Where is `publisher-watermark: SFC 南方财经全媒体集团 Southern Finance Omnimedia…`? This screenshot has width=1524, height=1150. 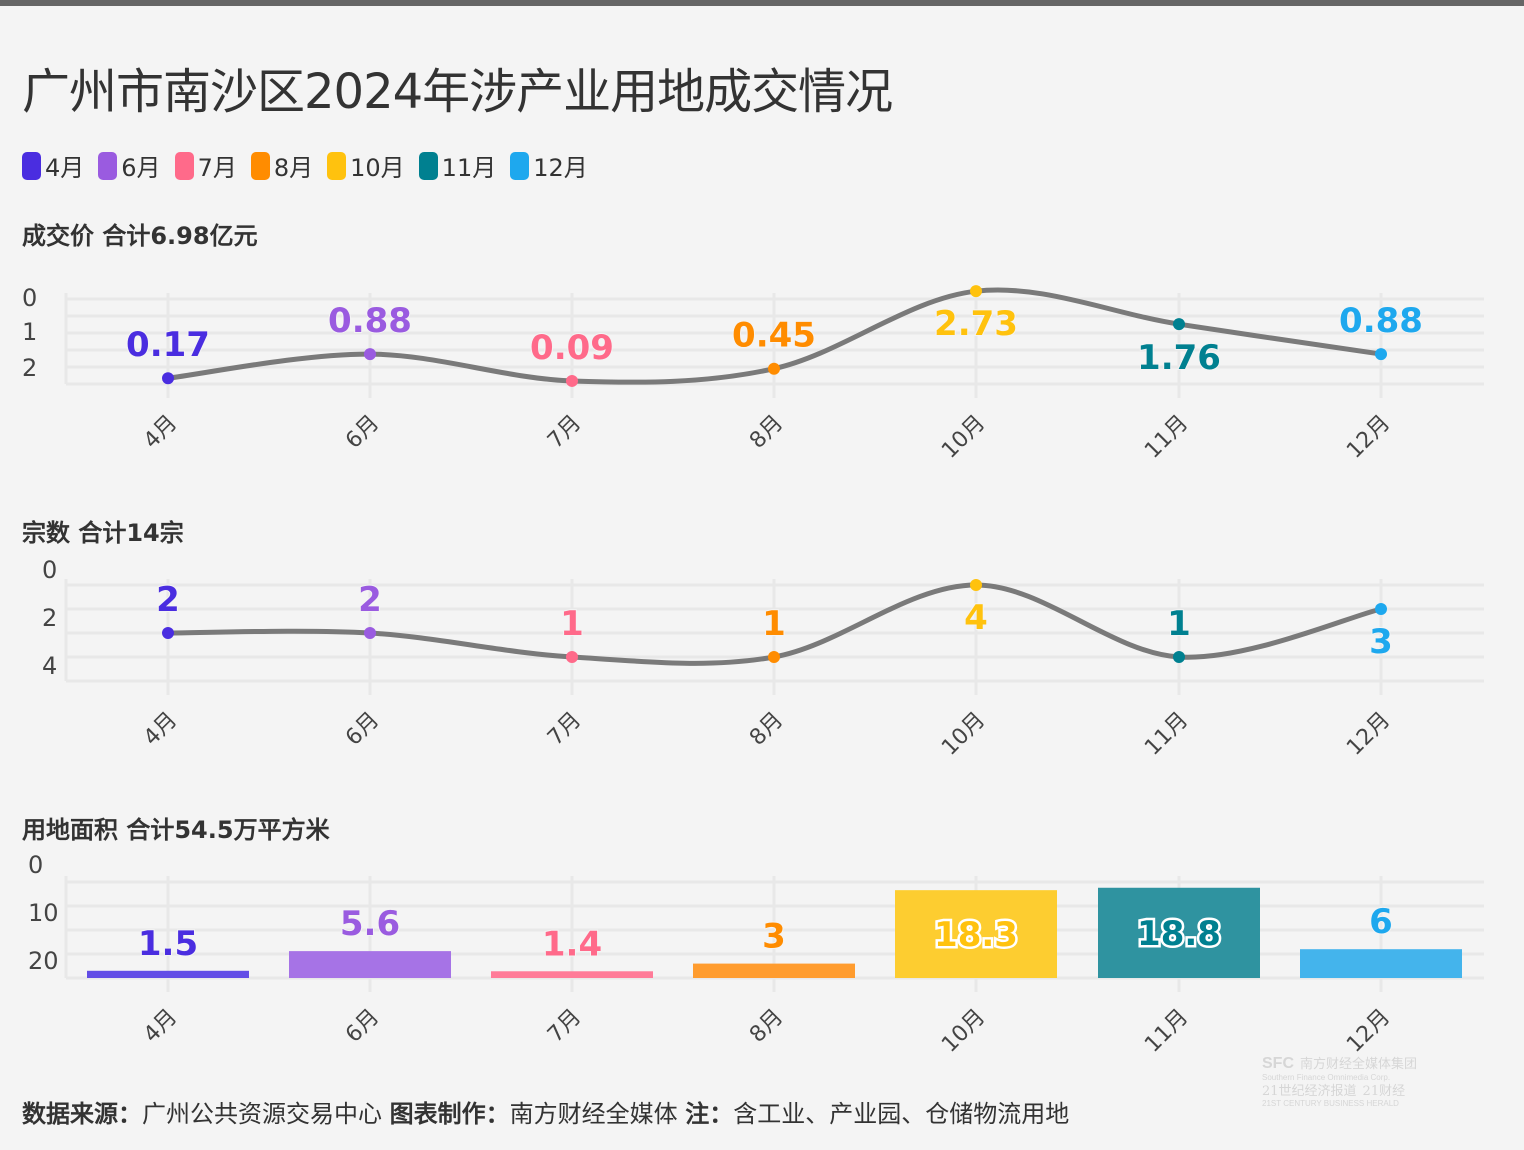 publisher-watermark: SFC 南方财经全媒体集团 Southern Finance Omnimedia… is located at coordinates (1387, 1082).